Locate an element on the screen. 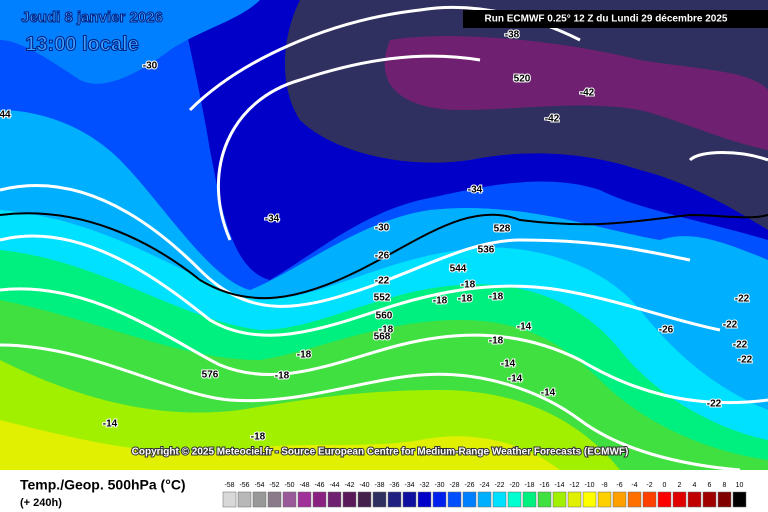 The image size is (768, 512). legend-label: -18 is located at coordinates (529, 485).